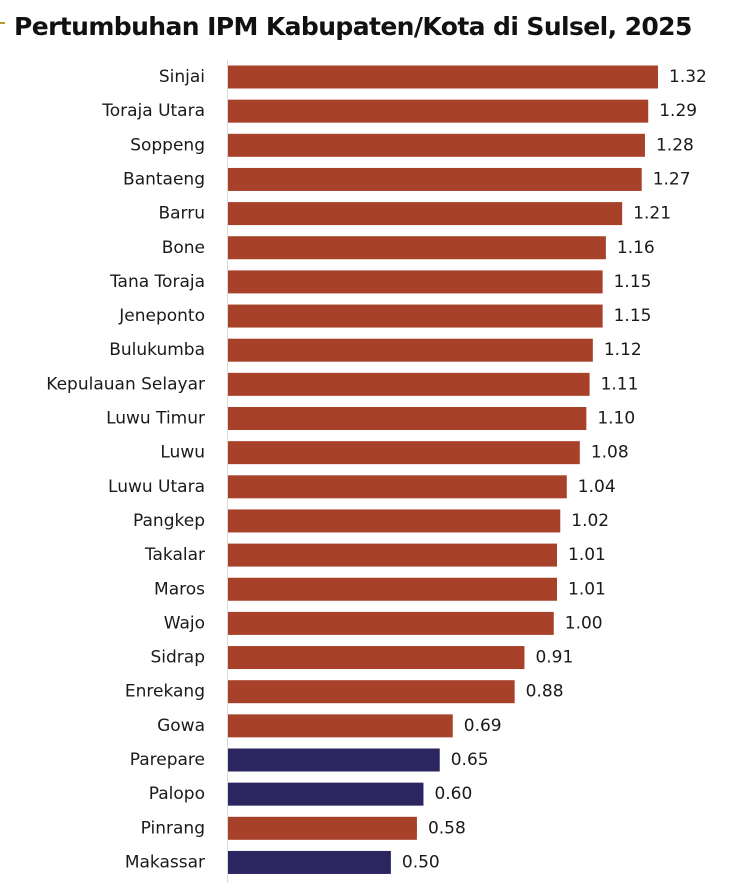  I want to click on bar-row: Barru 1.21, so click(414, 214).